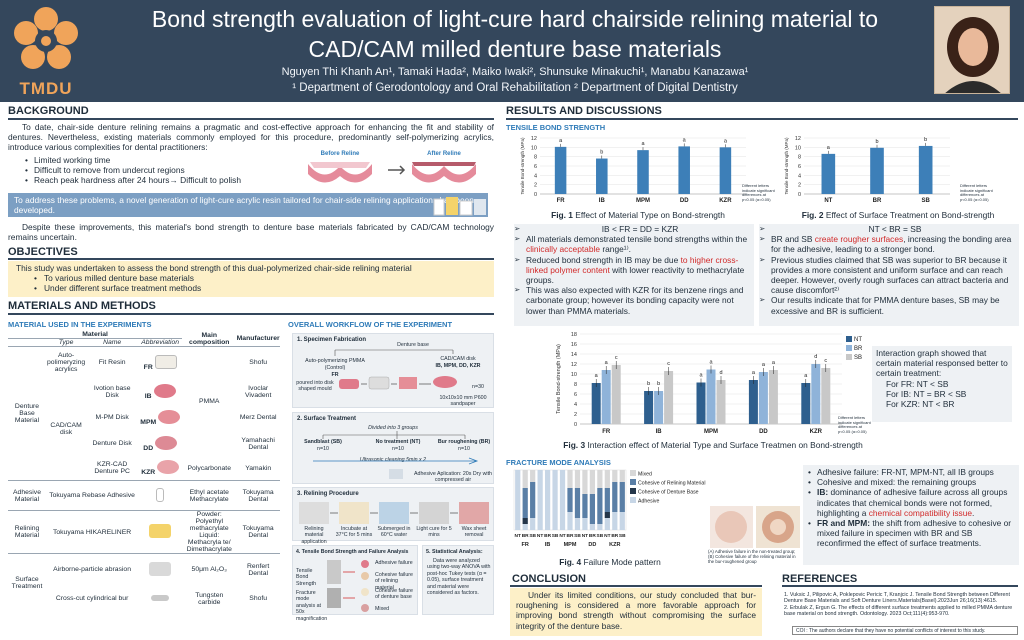 The image size is (1024, 640). I want to click on finding-title: IB < FR = DD = KZR, so click(634, 229).